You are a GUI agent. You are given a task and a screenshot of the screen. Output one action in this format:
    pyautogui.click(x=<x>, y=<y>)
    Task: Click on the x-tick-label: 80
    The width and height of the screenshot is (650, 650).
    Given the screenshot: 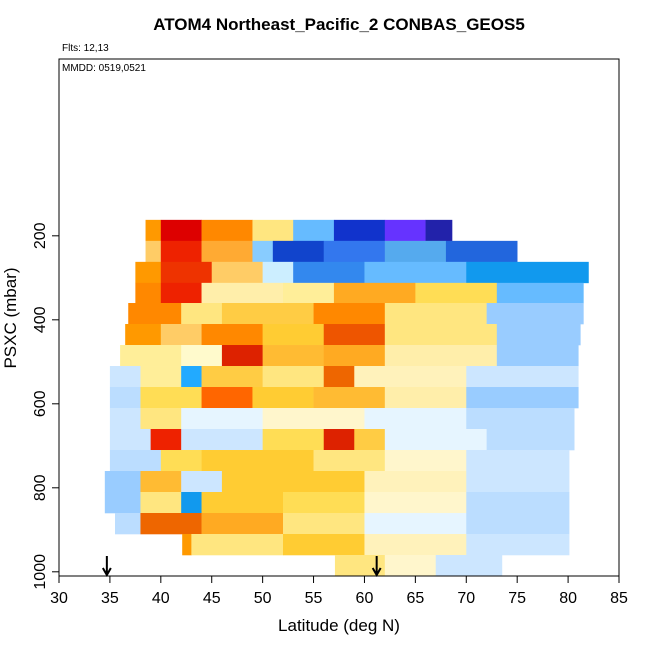 What is the action you would take?
    pyautogui.click(x=568, y=598)
    